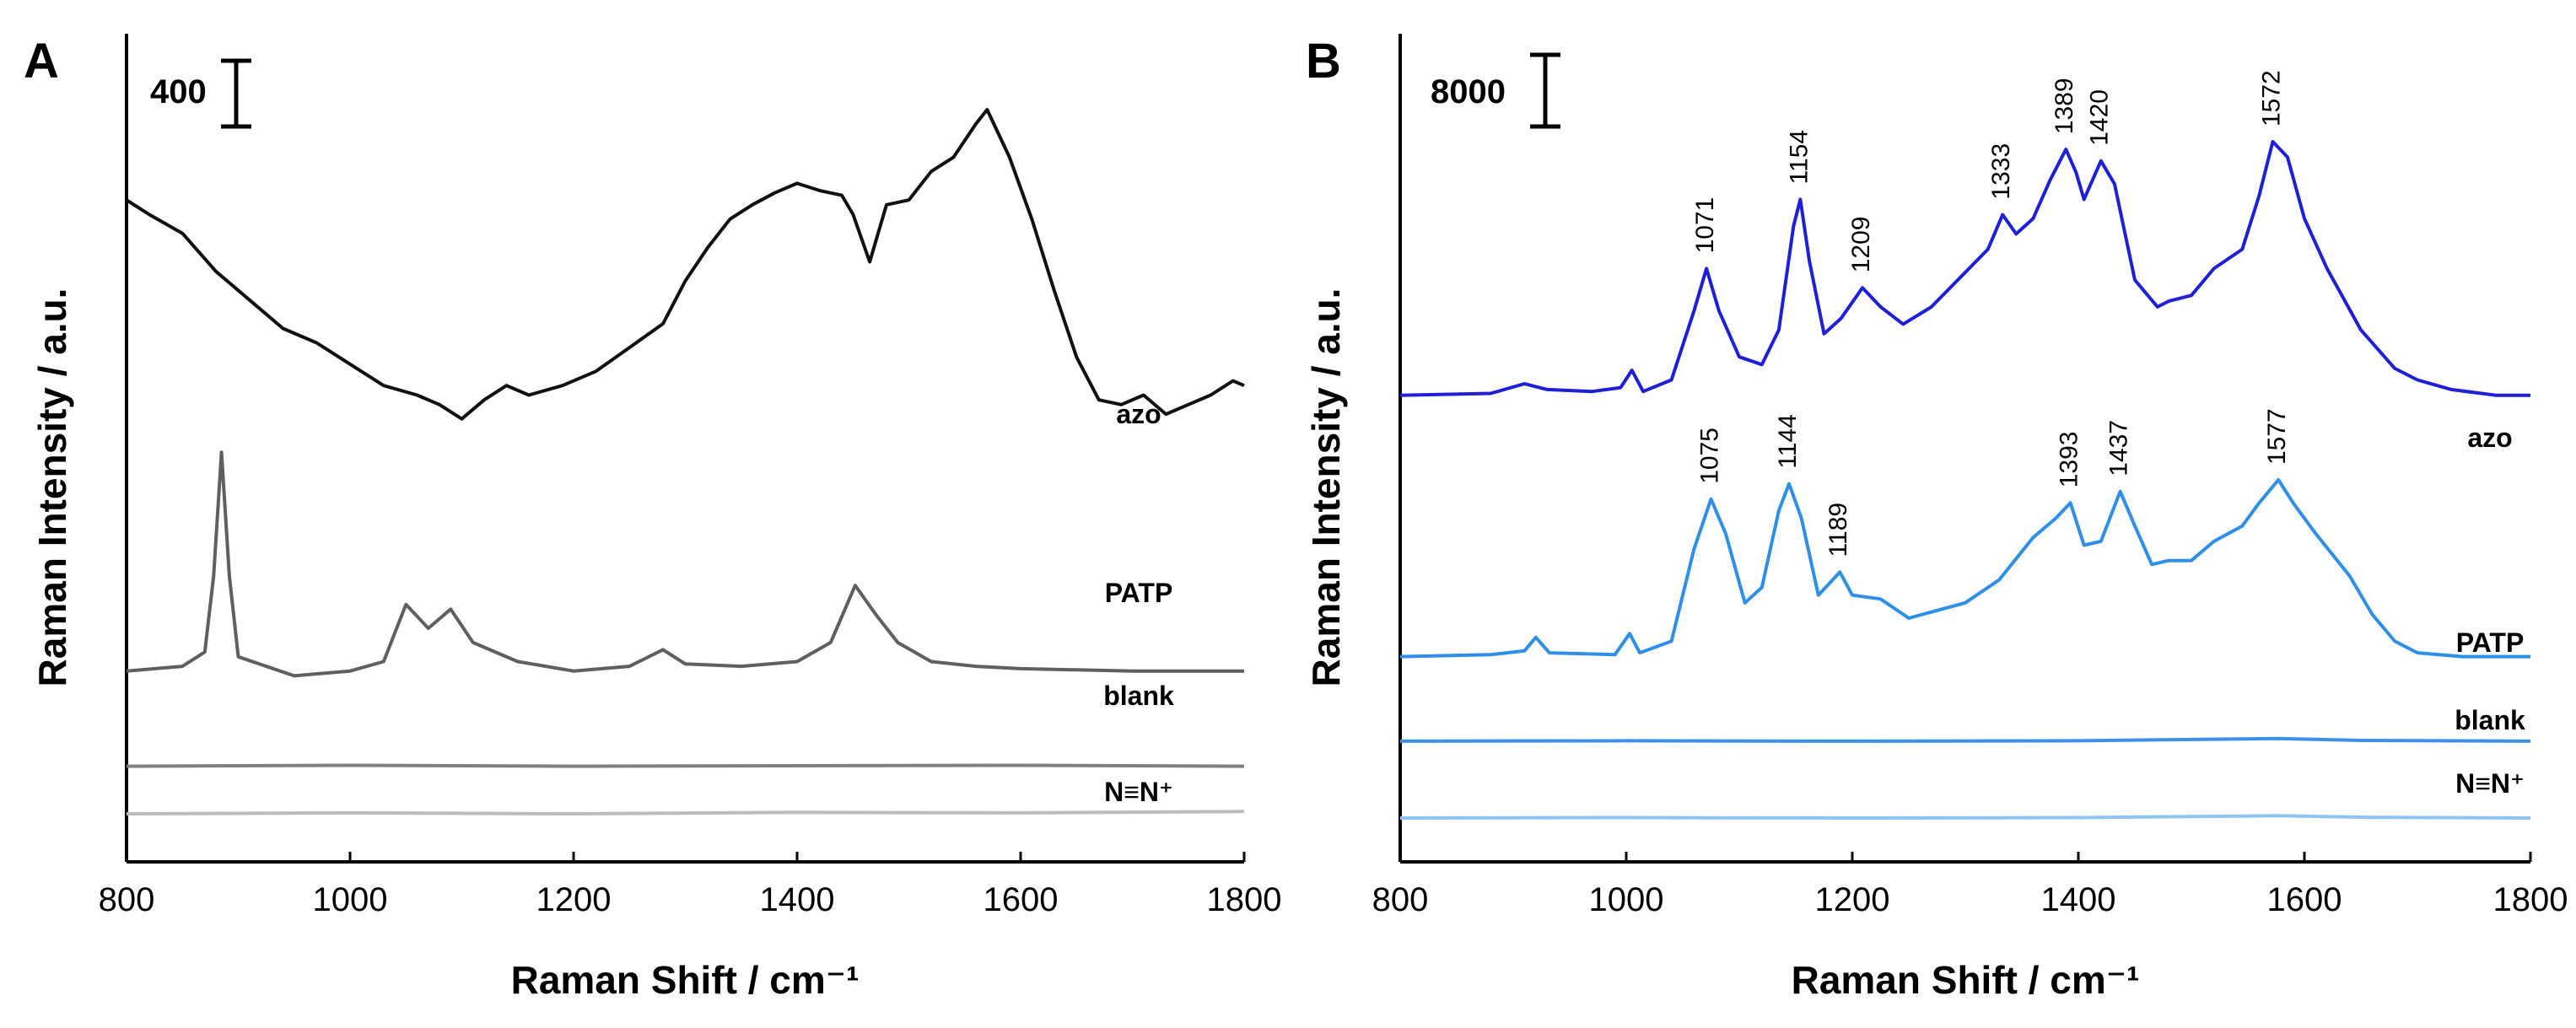 The image size is (2576, 1028). Describe the element at coordinates (2490, 642) in the screenshot. I see `series-label-b-patp: PATP` at that location.